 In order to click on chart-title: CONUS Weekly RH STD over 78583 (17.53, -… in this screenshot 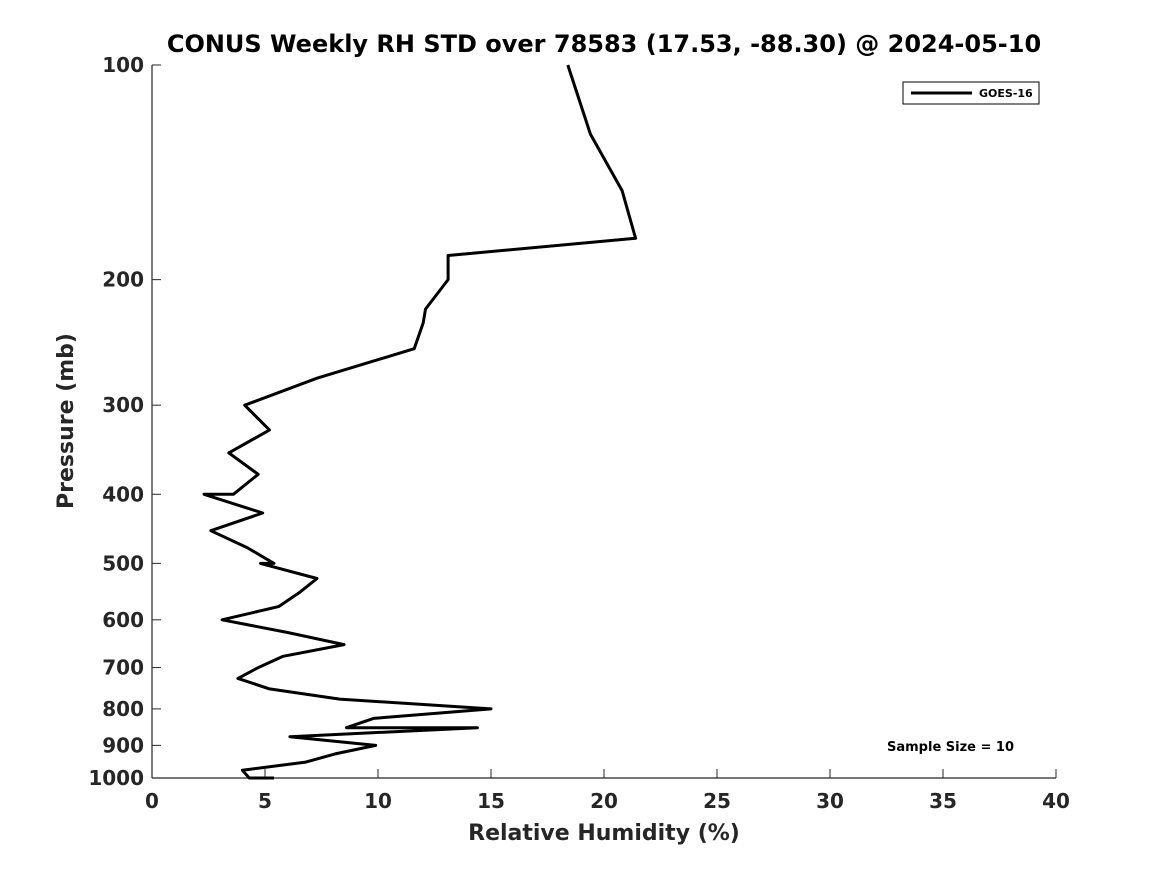, I will do `click(604, 44)`.